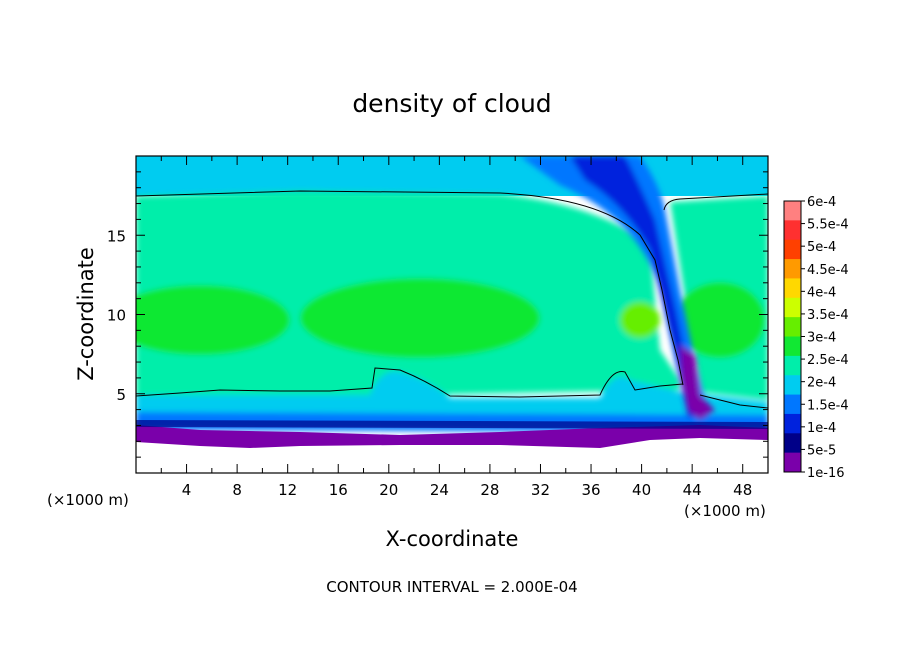 This screenshot has width=904, height=654. I want to click on plume-base, so click(697, 382).